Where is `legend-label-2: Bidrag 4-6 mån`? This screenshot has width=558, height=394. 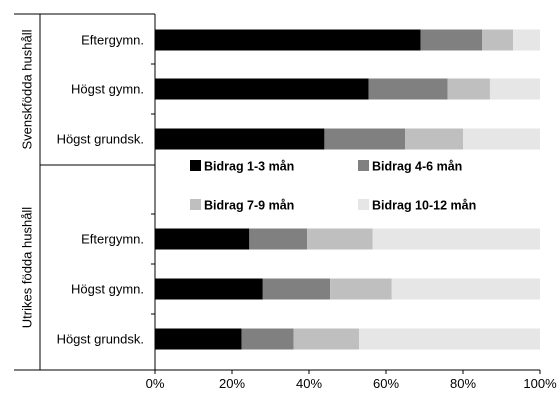 legend-label-2: Bidrag 4-6 mån is located at coordinates (417, 167).